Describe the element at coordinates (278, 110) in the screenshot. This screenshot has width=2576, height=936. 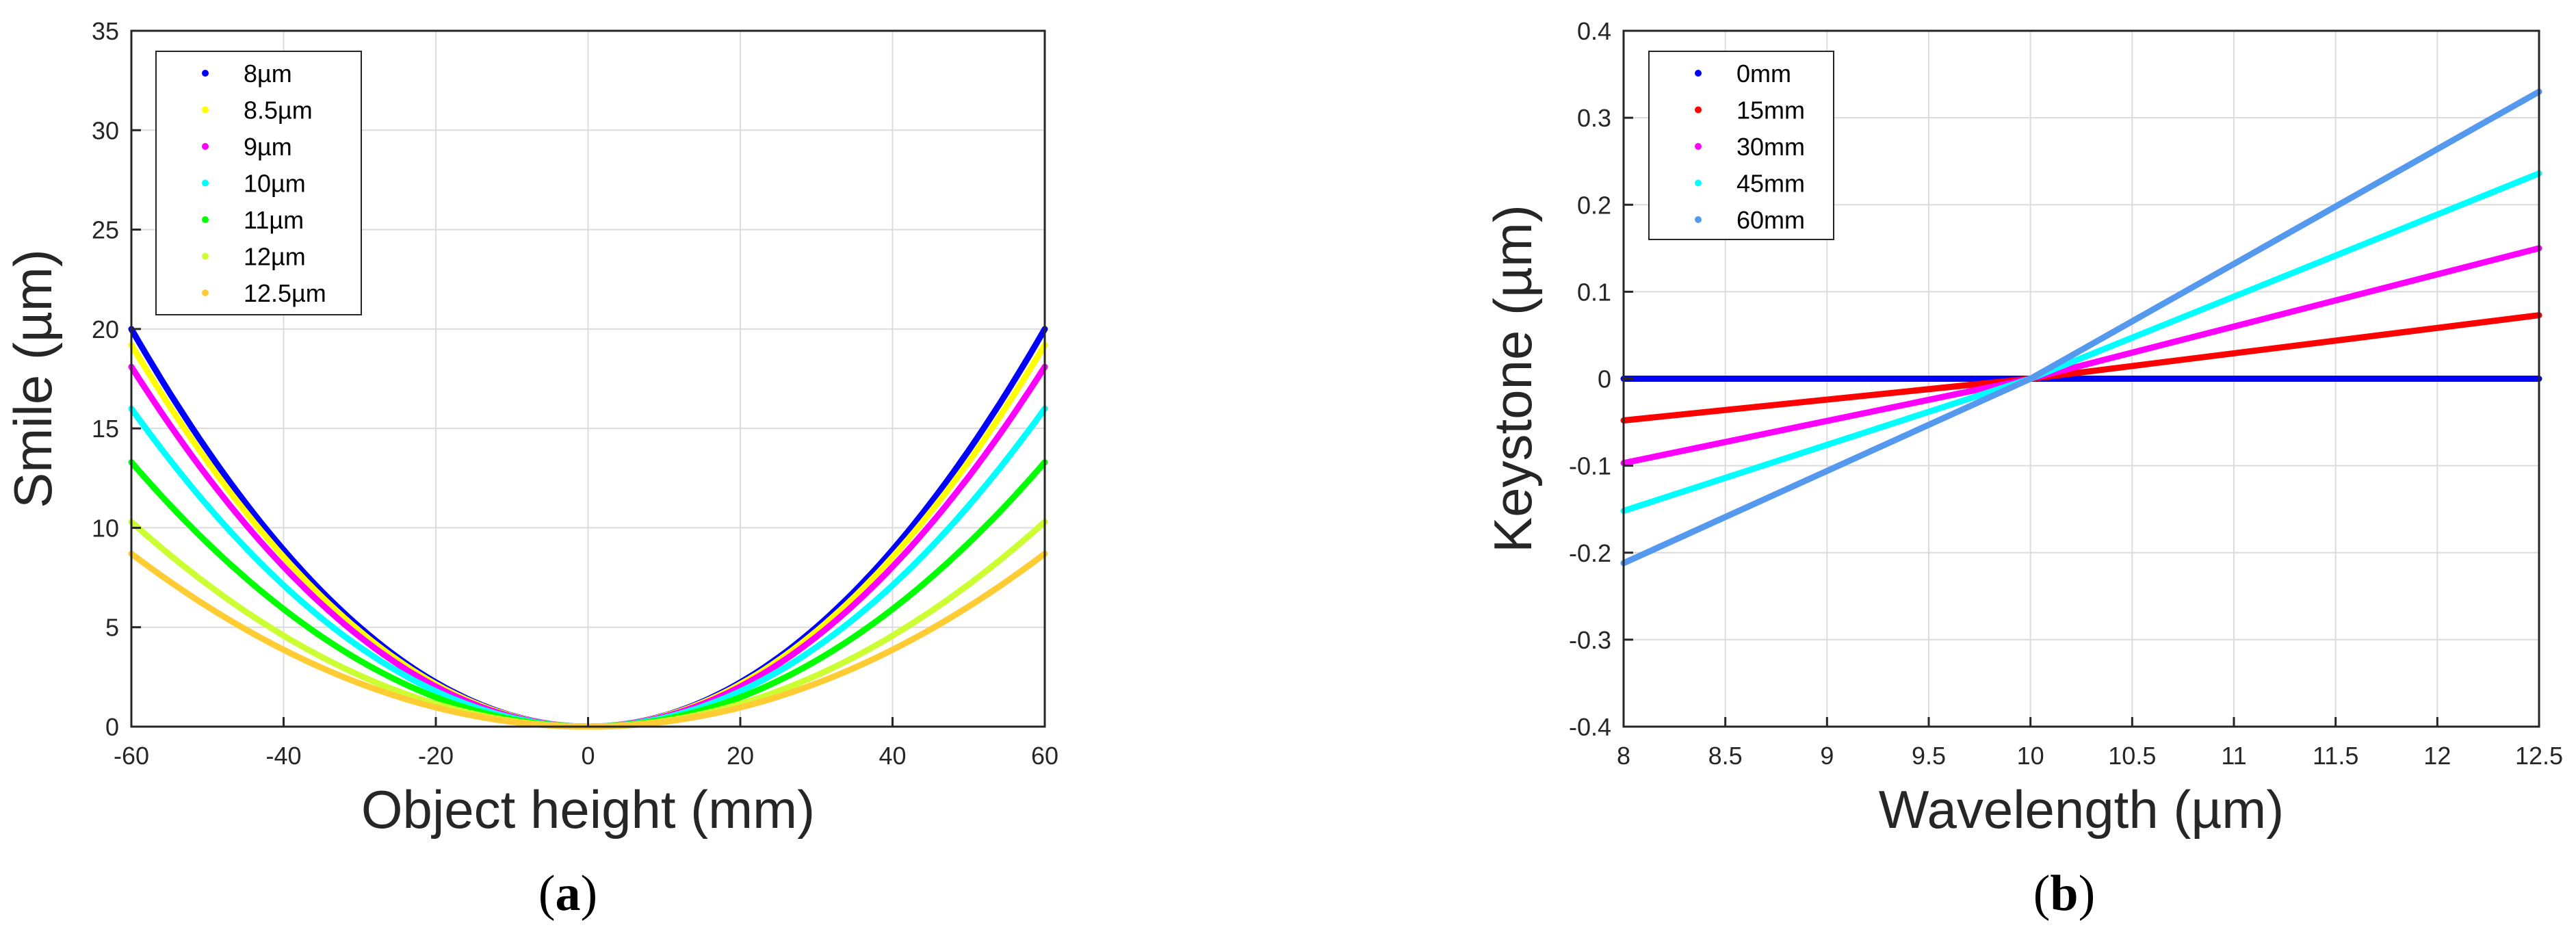
I see `panel-a-legend-label: 8.5µm` at that location.